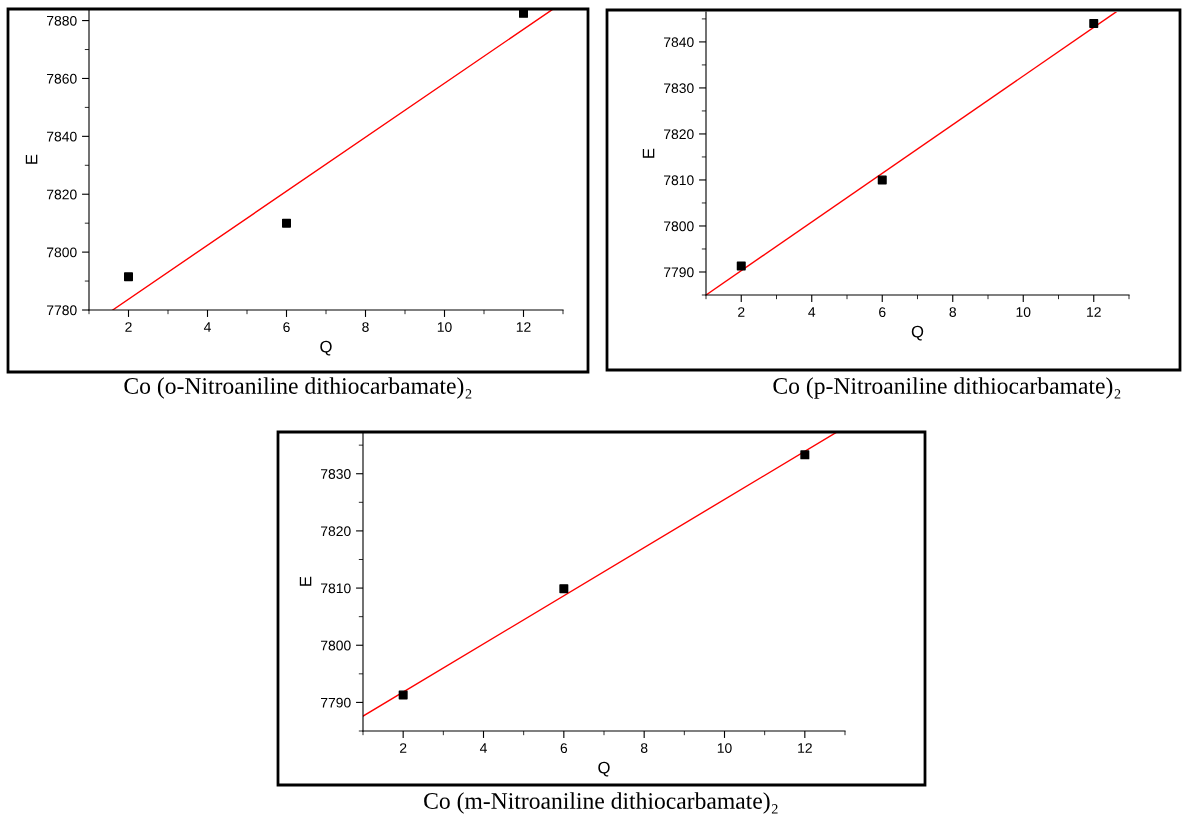  What do you see at coordinates (947, 388) in the screenshot?
I see `text: Co (p-Nitroaniline dithiocarbamate)₂` at bounding box center [947, 388].